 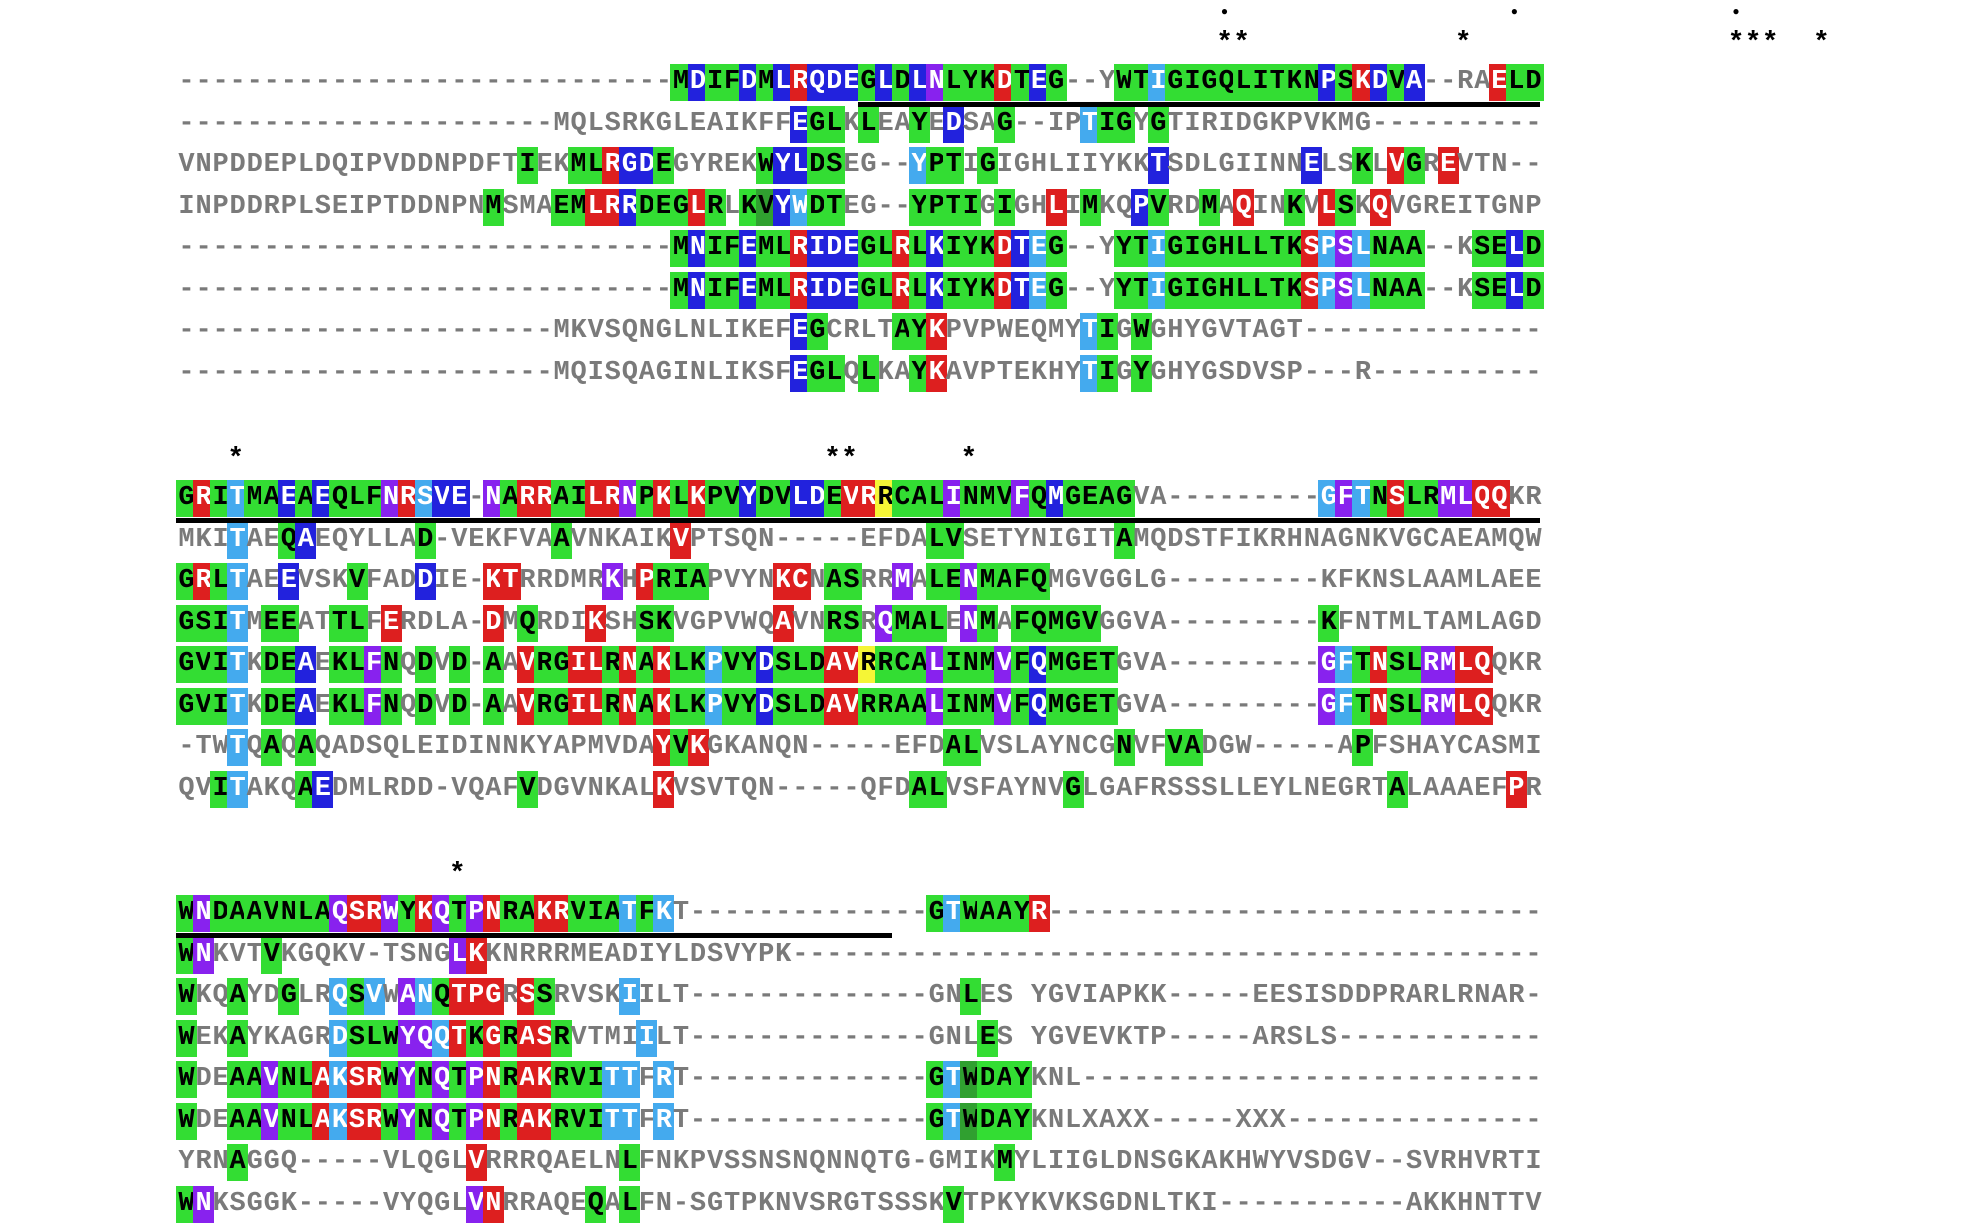 I want to click on conservation-star: *, so click(x=1224, y=39).